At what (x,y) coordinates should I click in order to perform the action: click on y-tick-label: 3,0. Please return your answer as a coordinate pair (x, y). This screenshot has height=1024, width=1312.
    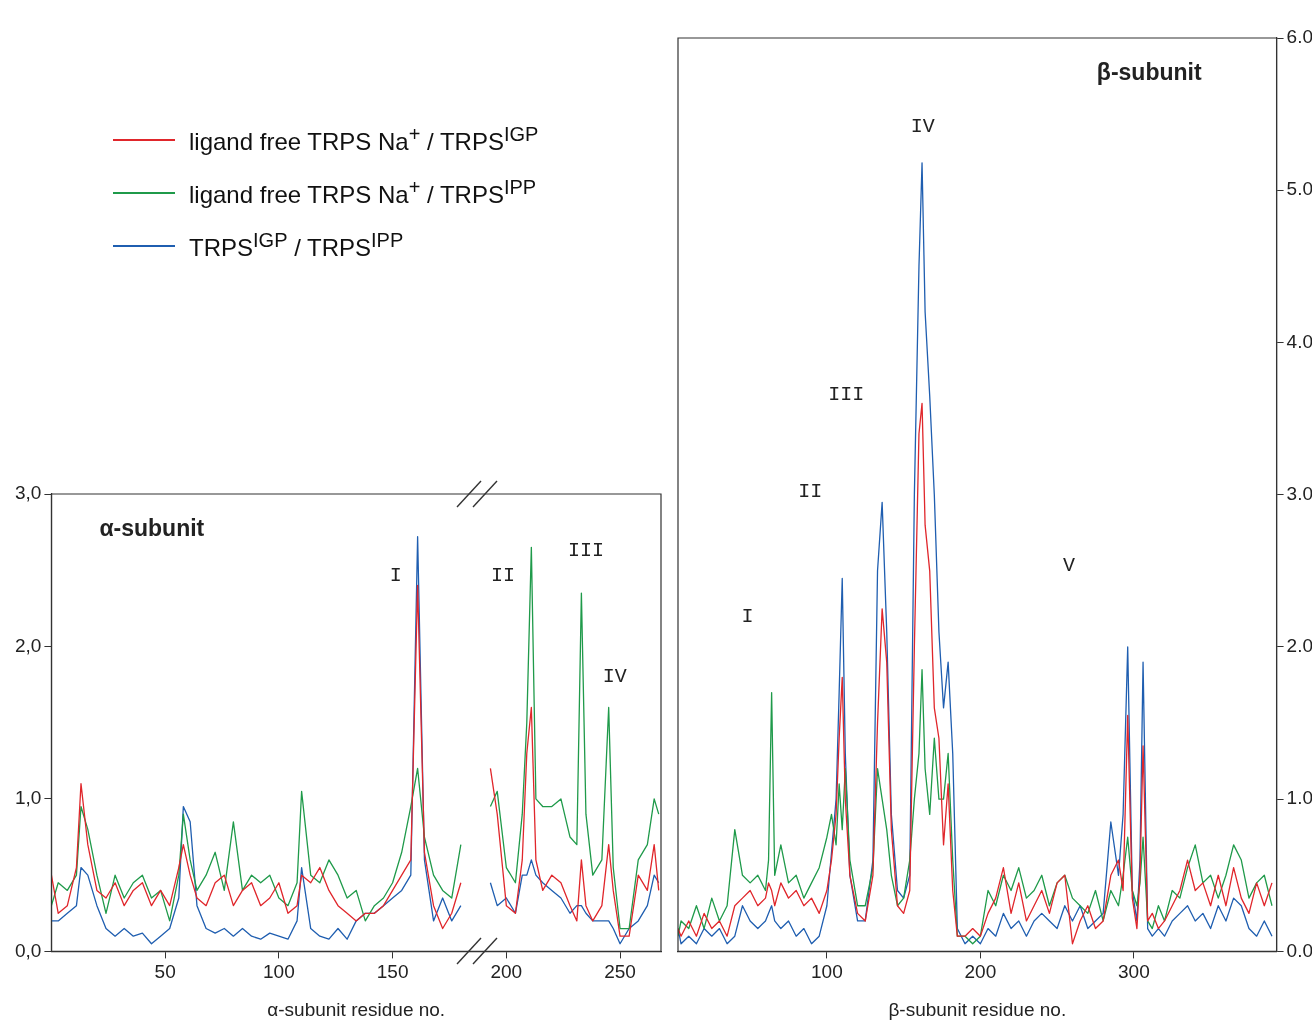
    Looking at the image, I should click on (28, 493).